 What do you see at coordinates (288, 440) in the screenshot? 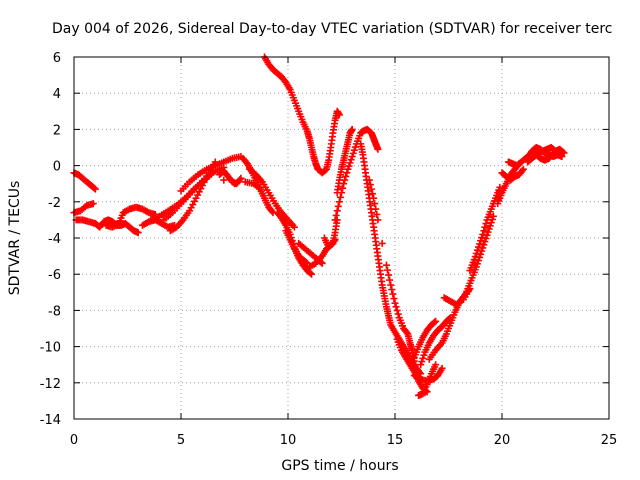
I see `x-tick-label: 10` at bounding box center [288, 440].